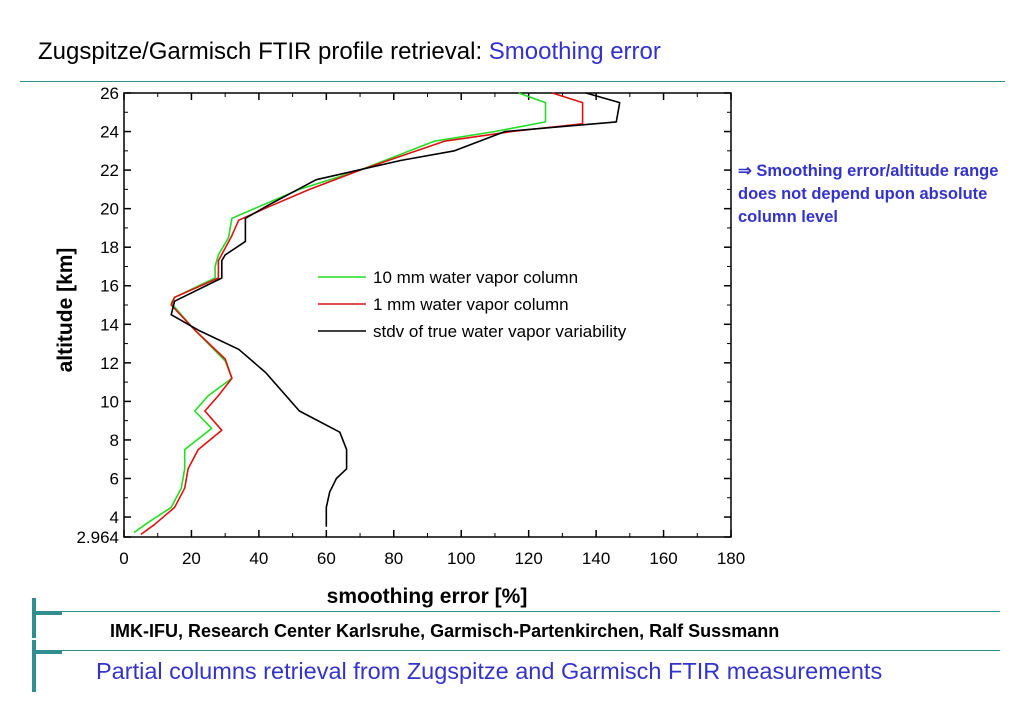 This screenshot has height=708, width=1023. I want to click on x-tick-label: 20, so click(191, 558).